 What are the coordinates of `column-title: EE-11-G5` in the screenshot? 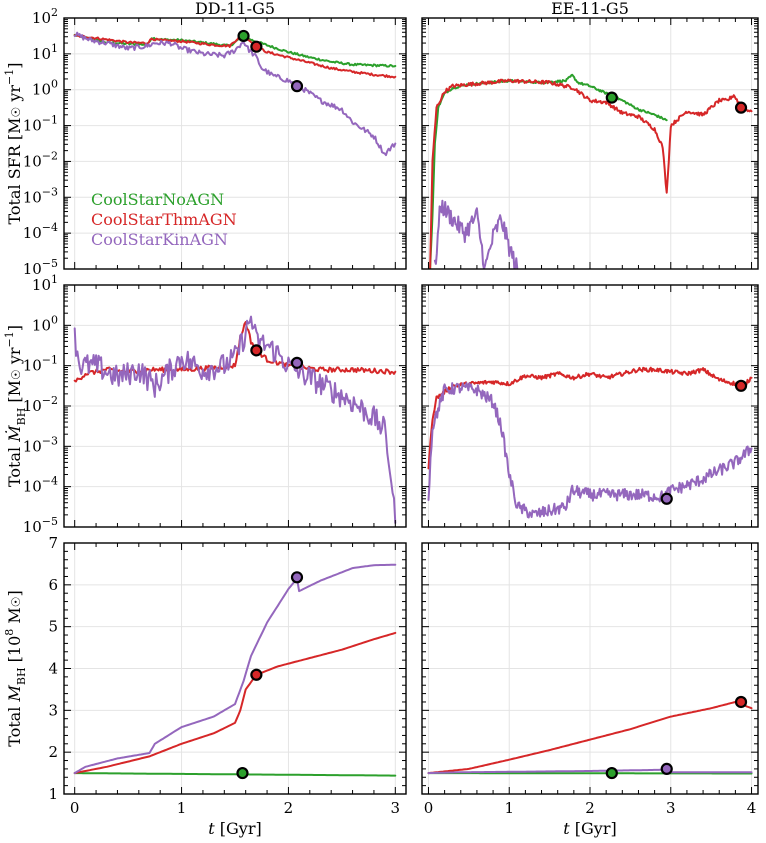 It's located at (590, 9).